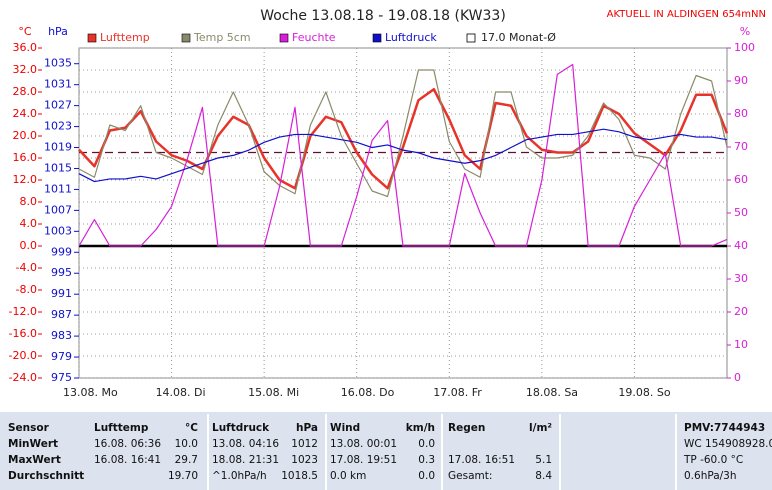  Describe the element at coordinates (552, 392) in the screenshot. I see `x-tick-label: 18.08. Sa` at that location.